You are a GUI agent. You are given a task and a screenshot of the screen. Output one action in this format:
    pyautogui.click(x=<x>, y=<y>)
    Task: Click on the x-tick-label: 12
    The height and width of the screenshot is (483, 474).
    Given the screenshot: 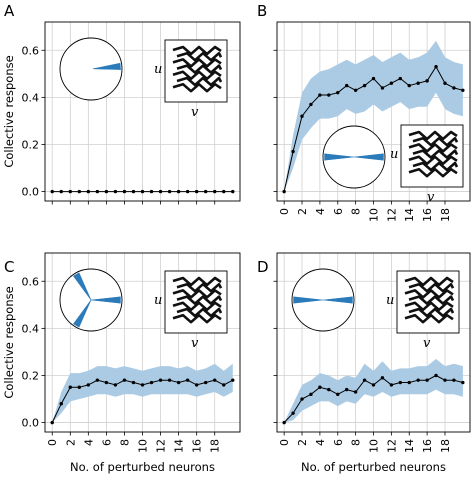 What is the action you would take?
    pyautogui.click(x=161, y=446)
    